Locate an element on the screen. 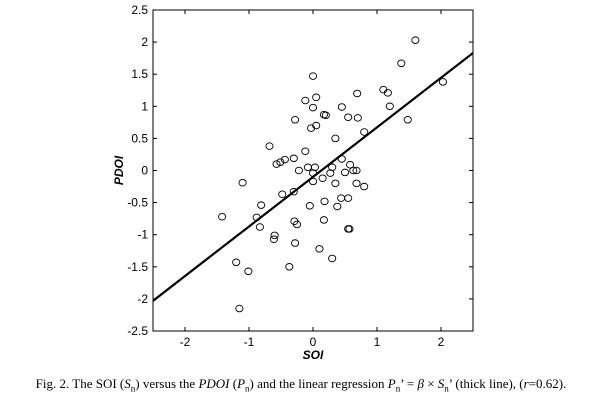  caption-p-subscript: n is located at coordinates (247, 388).